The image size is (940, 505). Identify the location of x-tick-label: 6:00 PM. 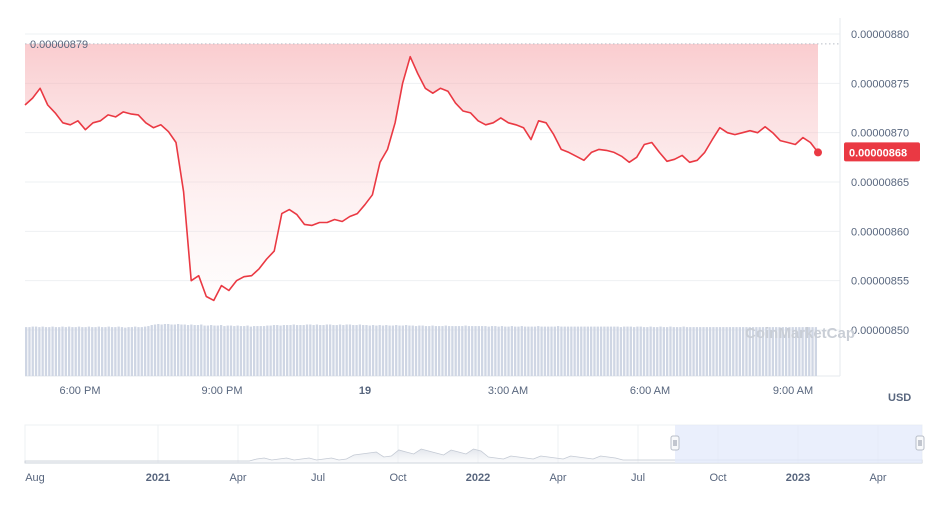
(80, 391).